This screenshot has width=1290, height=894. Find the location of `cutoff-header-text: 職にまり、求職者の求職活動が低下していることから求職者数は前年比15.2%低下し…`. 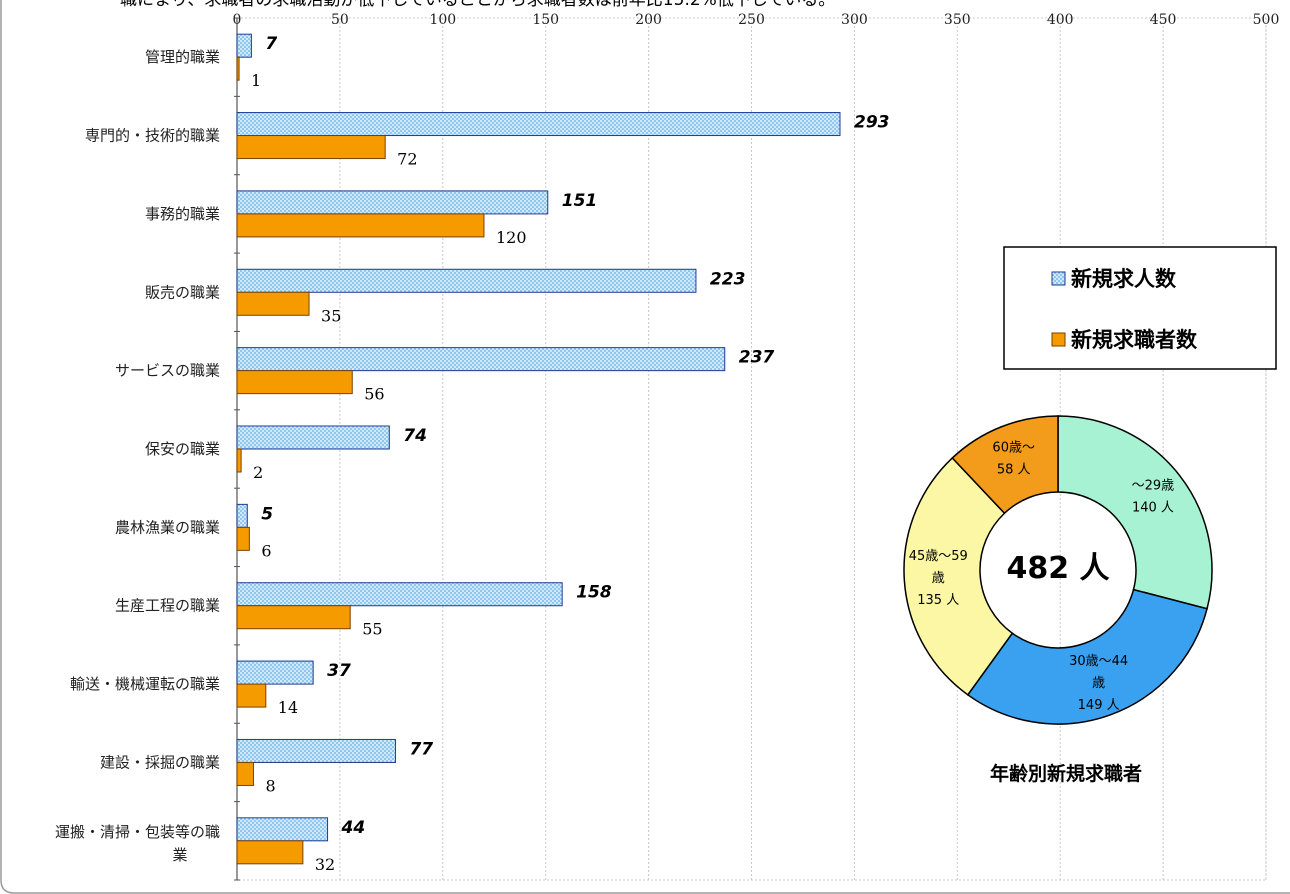

cutoff-header-text: 職にまり、求職者の求職活動が低下していることから求職者数は前年比15.2%低下し… is located at coordinates (477, 5).